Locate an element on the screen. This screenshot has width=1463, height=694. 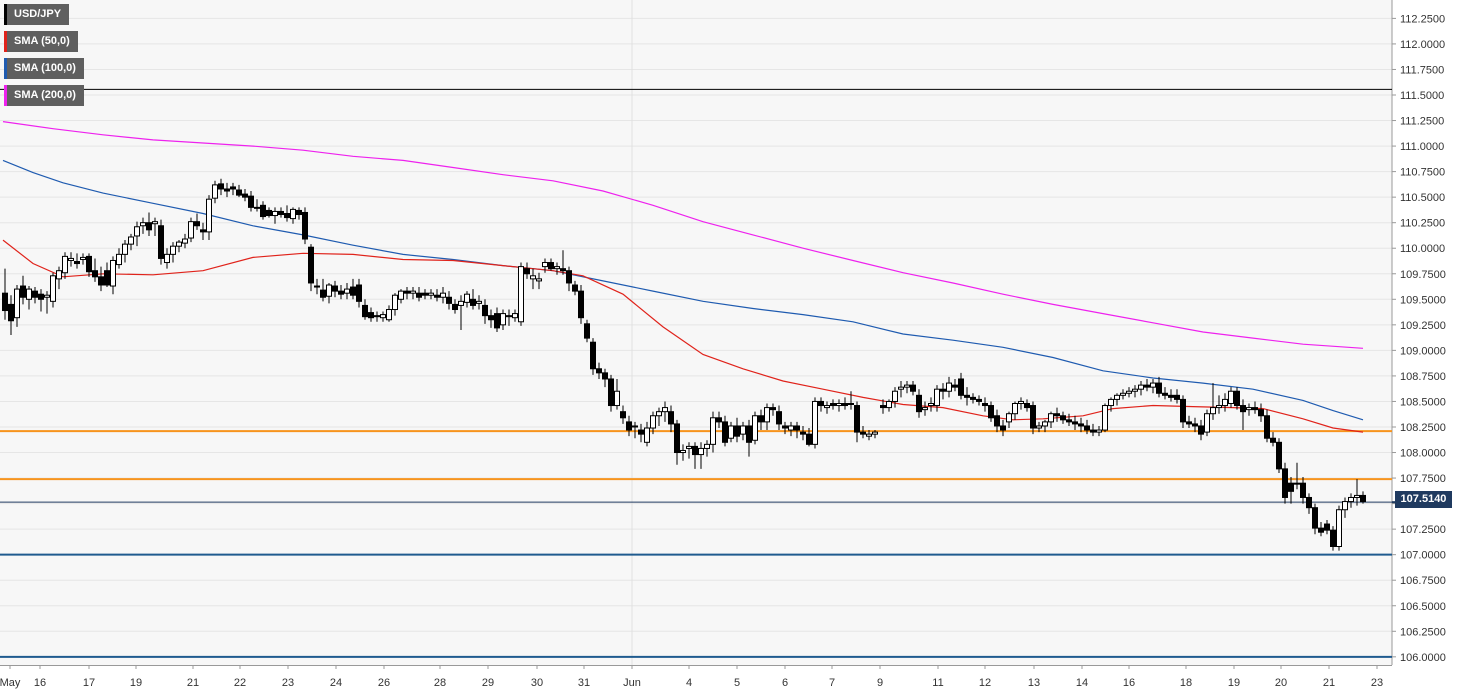
legend-item-sma100: SMA (100,0) is located at coordinates (44, 68).